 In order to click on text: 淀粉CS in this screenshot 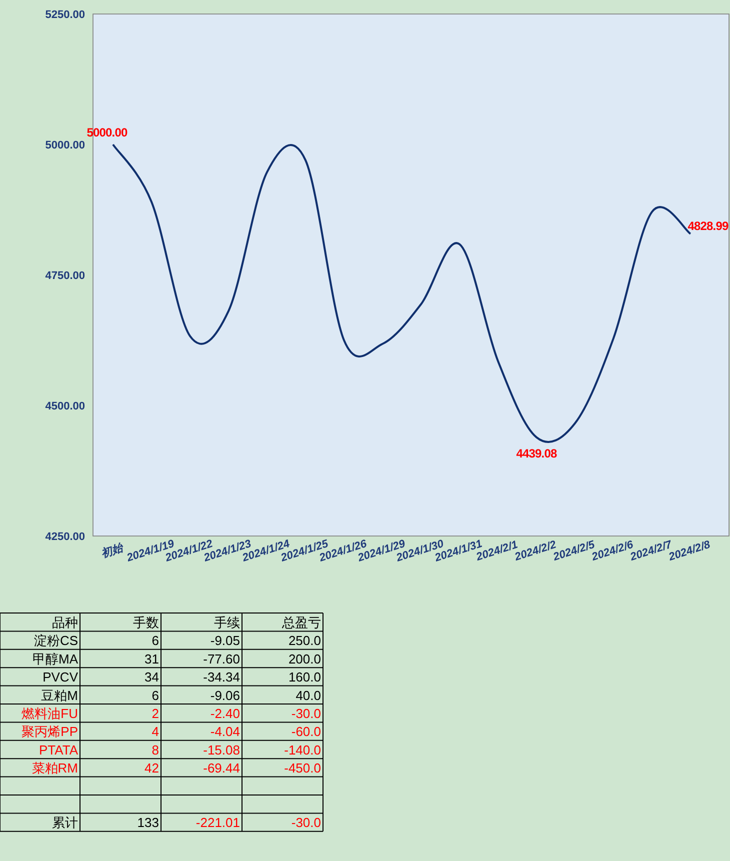, I will do `click(56, 640)`.